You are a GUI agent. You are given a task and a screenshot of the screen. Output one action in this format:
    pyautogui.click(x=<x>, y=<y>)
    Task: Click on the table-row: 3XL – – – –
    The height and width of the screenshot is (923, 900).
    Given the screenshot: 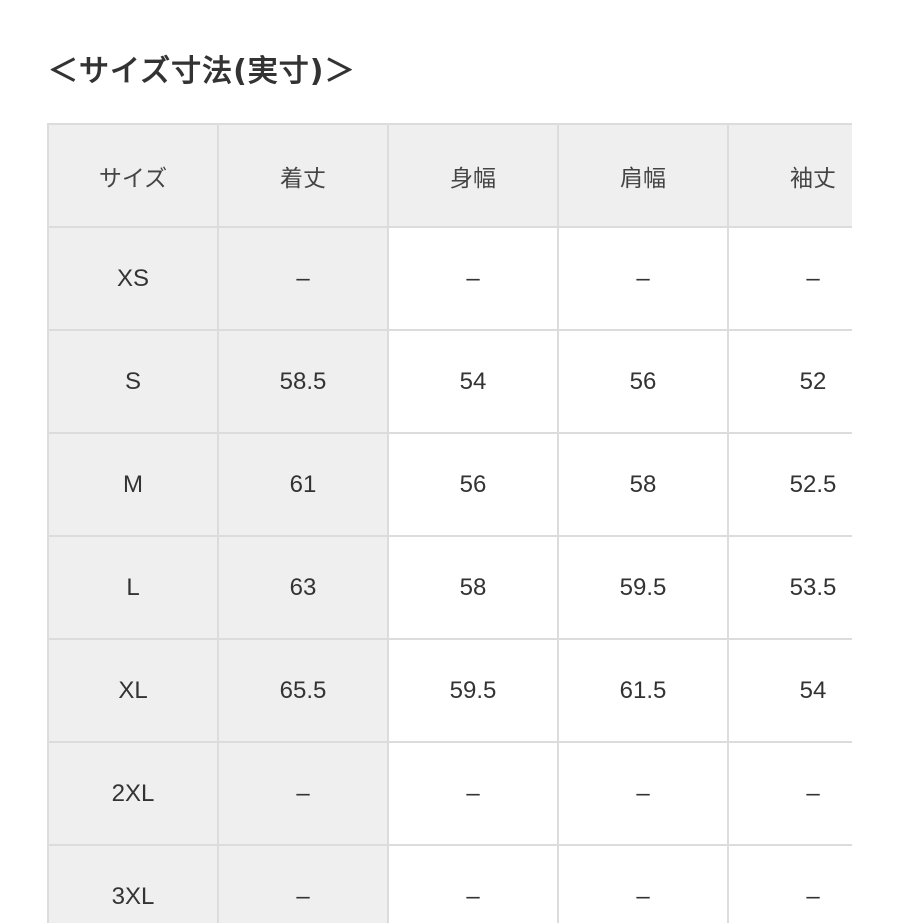 What is the action you would take?
    pyautogui.click(x=449, y=883)
    